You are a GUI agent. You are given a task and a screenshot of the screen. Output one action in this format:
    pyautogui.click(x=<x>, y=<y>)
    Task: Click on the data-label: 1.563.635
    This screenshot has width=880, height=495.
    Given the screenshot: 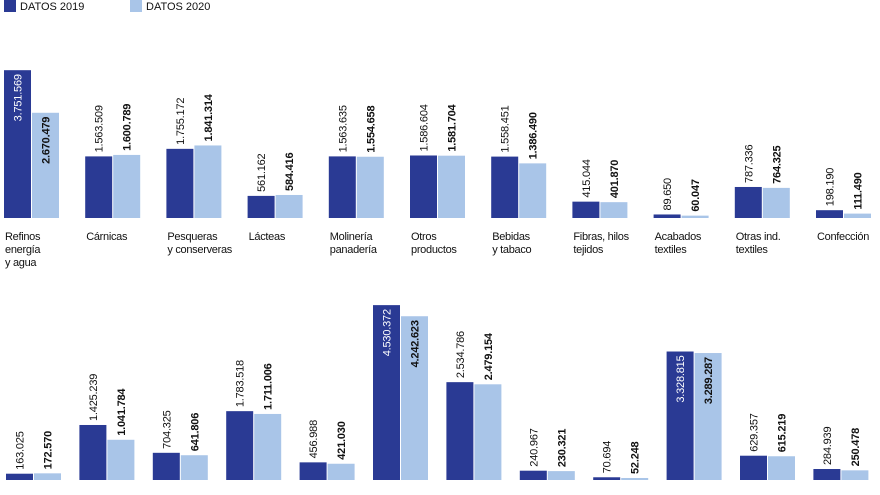 What is the action you would take?
    pyautogui.click(x=343, y=128)
    